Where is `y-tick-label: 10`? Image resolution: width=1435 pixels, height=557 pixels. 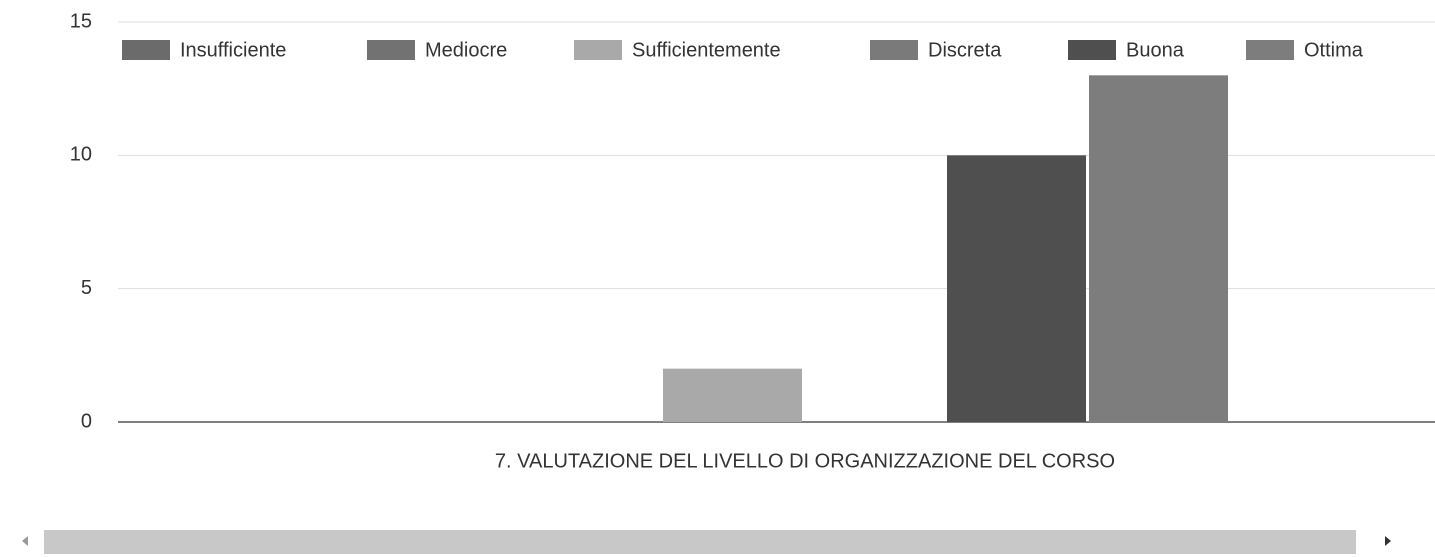
y-tick-label: 10 is located at coordinates (81, 155).